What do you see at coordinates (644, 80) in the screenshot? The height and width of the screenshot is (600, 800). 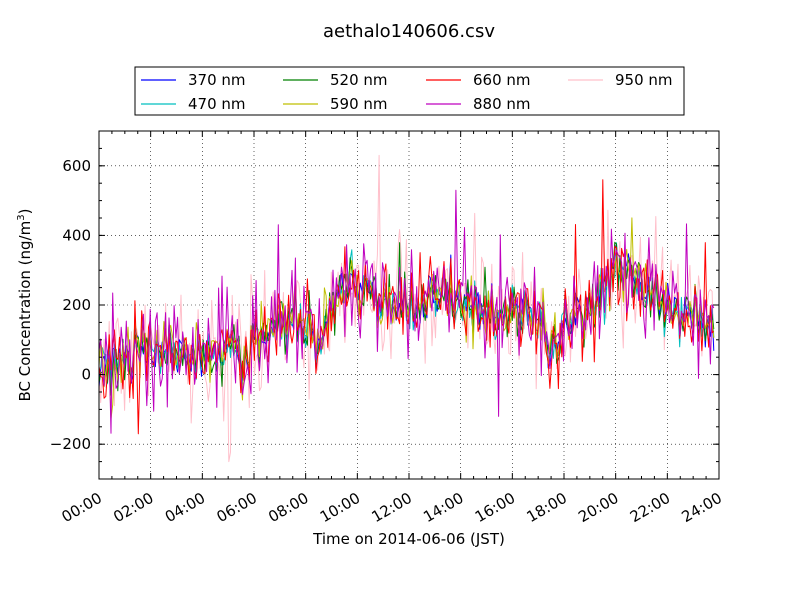 I see `legend-label: 950 nm` at bounding box center [644, 80].